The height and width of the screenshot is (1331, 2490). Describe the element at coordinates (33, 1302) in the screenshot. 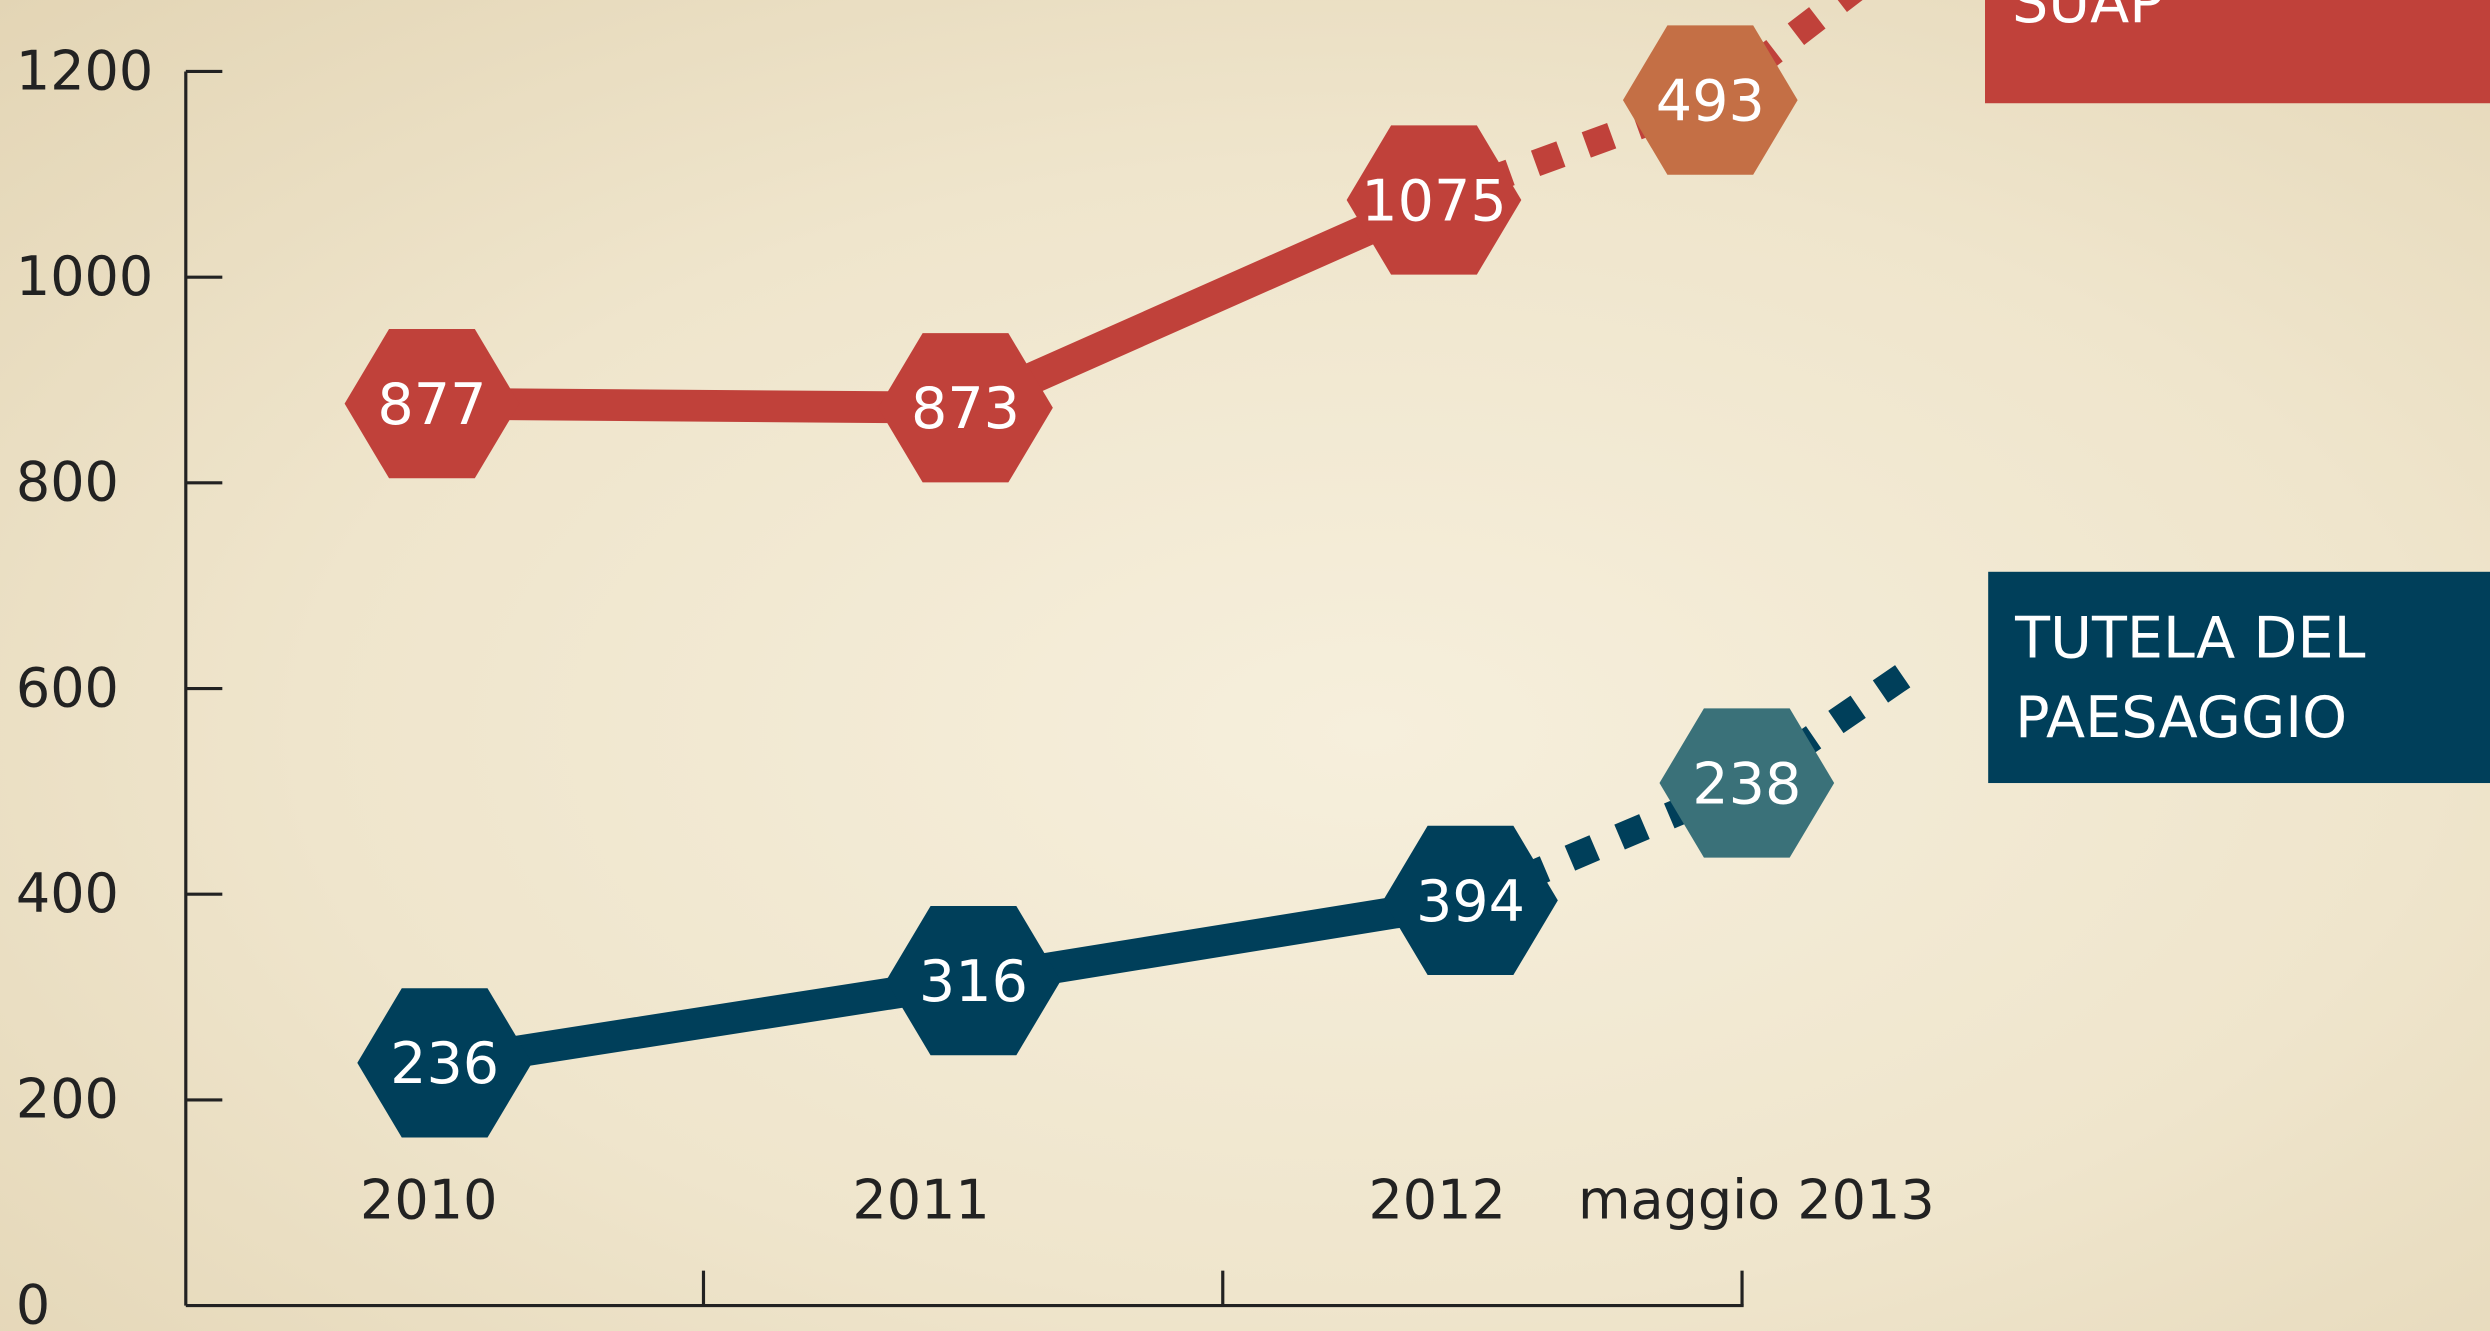

I see `y-tick-label: 0` at that location.